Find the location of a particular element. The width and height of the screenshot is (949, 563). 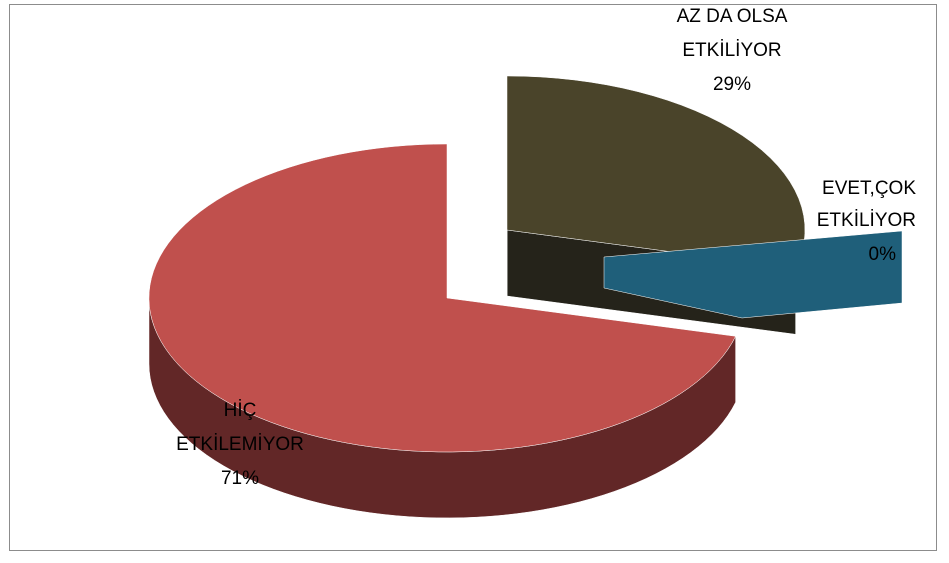

slice-evet-cok-etkiliyor is located at coordinates (753, 274).